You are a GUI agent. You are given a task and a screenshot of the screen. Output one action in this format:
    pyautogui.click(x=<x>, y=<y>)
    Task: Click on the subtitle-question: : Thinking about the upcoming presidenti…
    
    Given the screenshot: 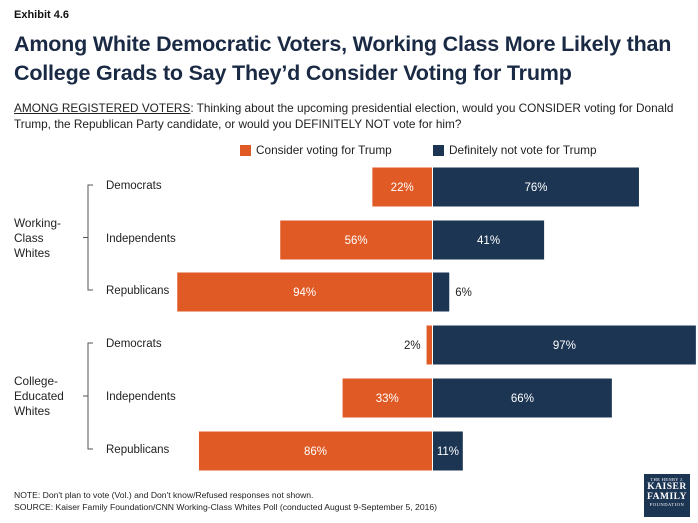 What is the action you would take?
    pyautogui.click(x=344, y=116)
    